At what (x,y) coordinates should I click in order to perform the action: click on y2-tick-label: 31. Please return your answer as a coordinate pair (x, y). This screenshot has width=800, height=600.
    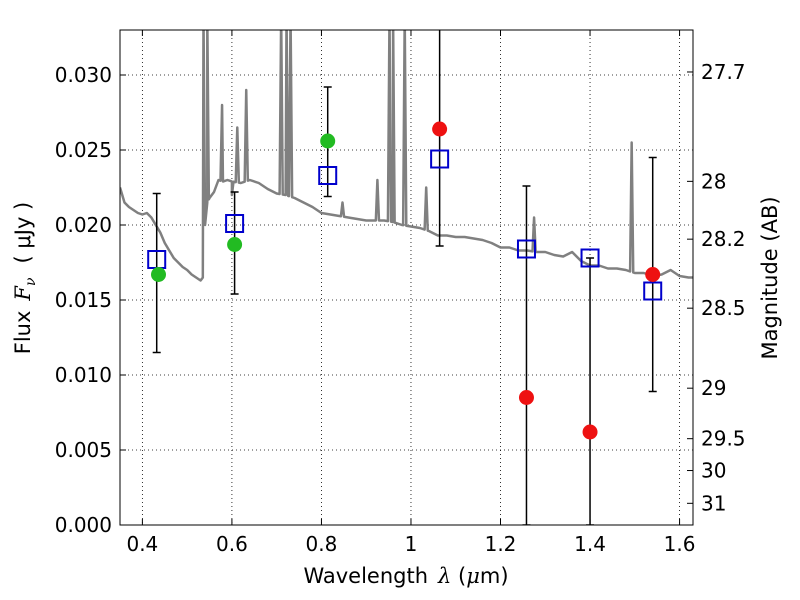
    Looking at the image, I should click on (713, 503).